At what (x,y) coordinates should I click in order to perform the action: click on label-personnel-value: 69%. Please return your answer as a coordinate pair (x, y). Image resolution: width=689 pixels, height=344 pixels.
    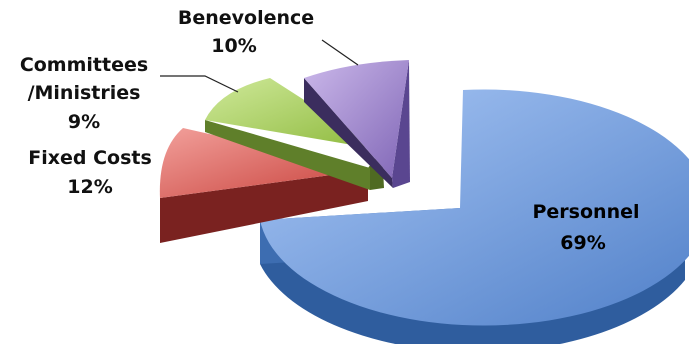
    Looking at the image, I should click on (582, 243).